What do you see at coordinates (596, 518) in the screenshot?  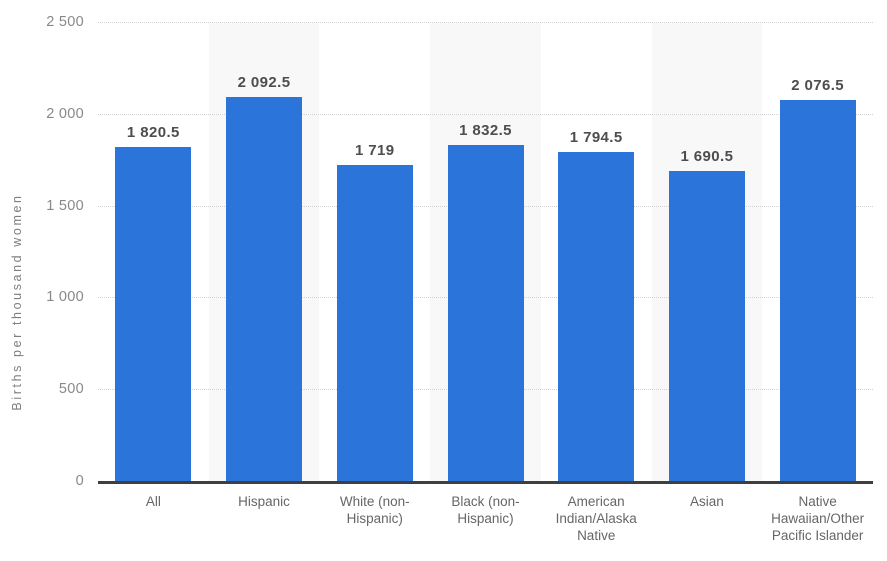 I see `x-category-label: American Indian/Alaska Native` at bounding box center [596, 518].